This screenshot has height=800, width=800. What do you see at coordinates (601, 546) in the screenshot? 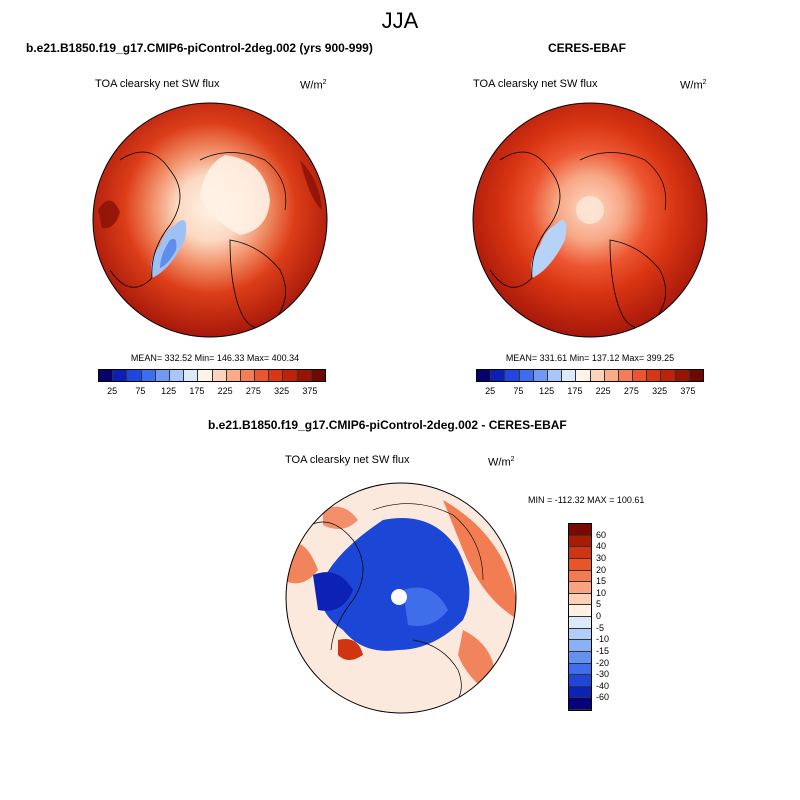
I see `colorbar-tick-label: 40` at bounding box center [601, 546].